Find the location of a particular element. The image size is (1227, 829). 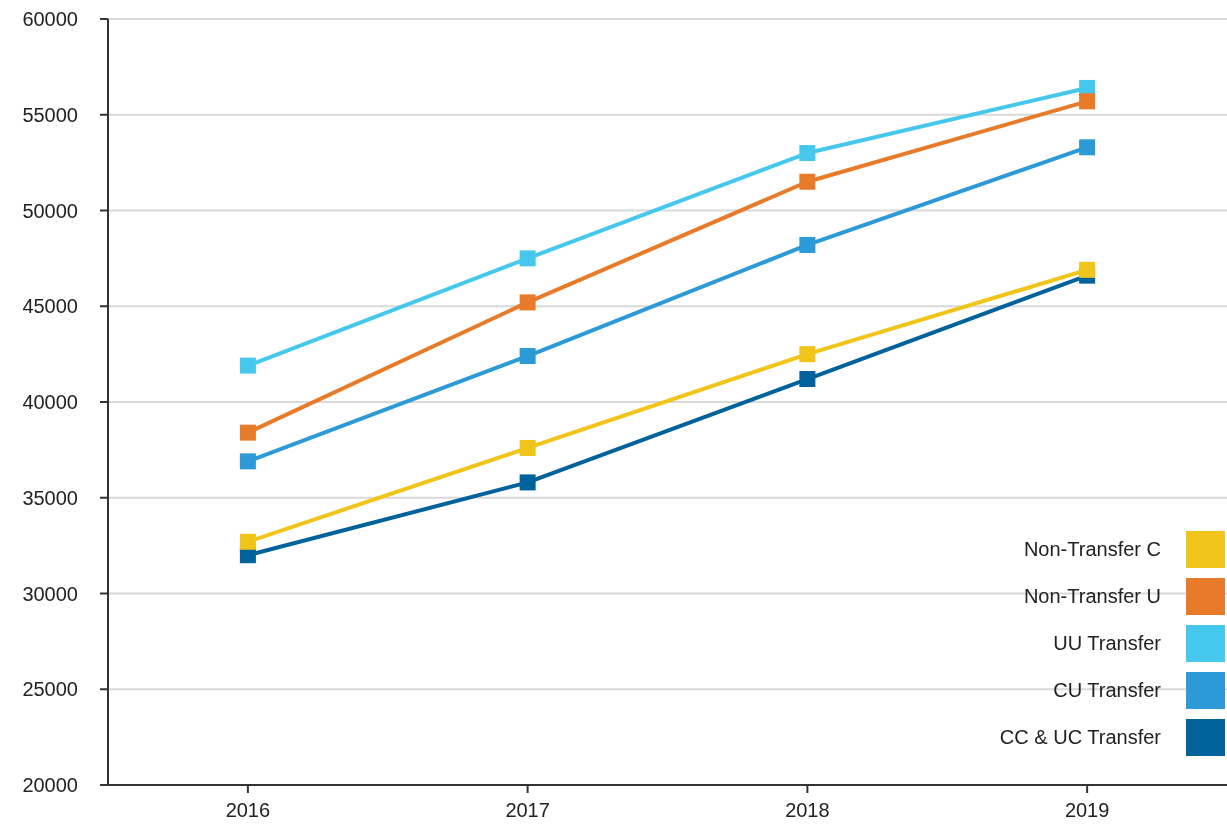

y-tick-label: 50000 is located at coordinates (50, 210).